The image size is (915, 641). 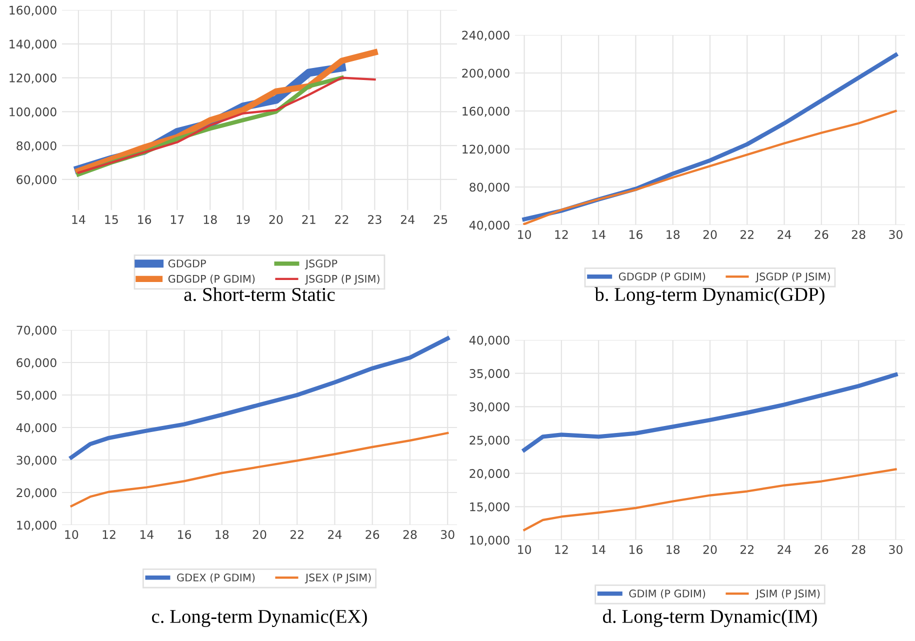 What do you see at coordinates (216, 578) in the screenshot?
I see `legend-label: GDEX (P GDIM)` at bounding box center [216, 578].